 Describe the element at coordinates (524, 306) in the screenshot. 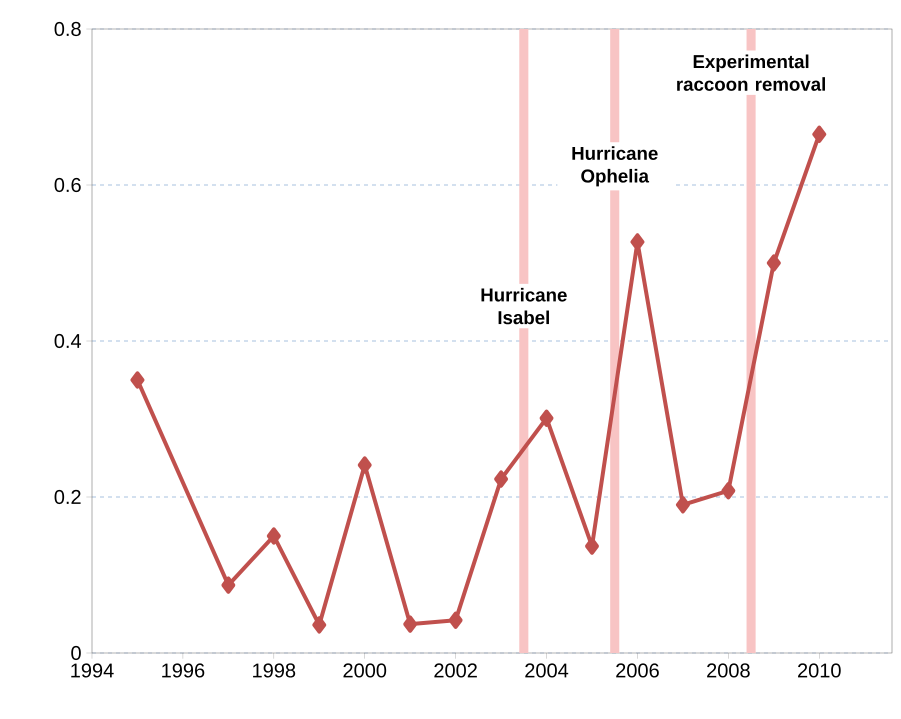

I see `band-label: Hurricane Isabel` at that location.